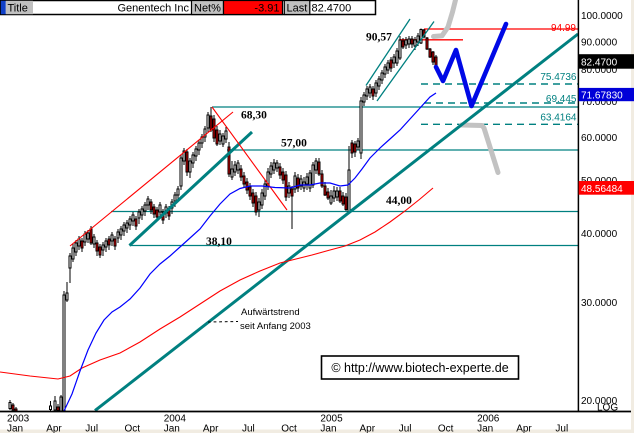  What do you see at coordinates (270, 312) in the screenshot?
I see `svg-text: Aufwärtstrend` at bounding box center [270, 312].